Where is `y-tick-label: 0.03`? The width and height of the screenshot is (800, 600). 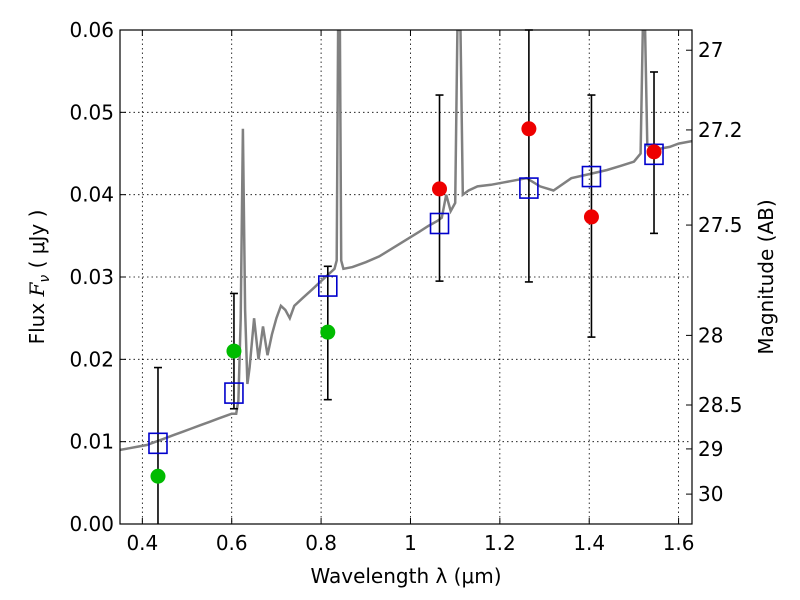
y-tick-label: 0.03 is located at coordinates (91, 277).